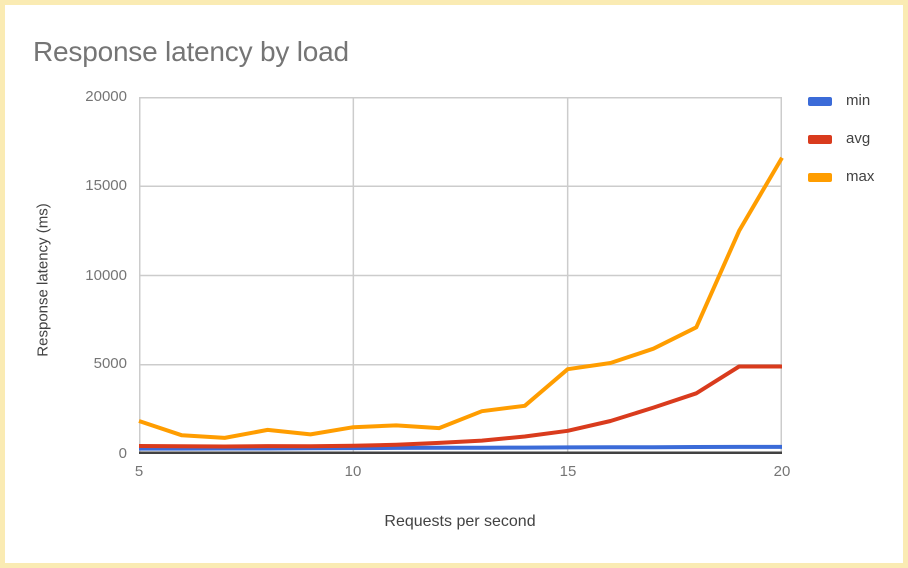 This screenshot has width=908, height=568. What do you see at coordinates (460, 406) in the screenshot?
I see `series-line-avg` at bounding box center [460, 406].